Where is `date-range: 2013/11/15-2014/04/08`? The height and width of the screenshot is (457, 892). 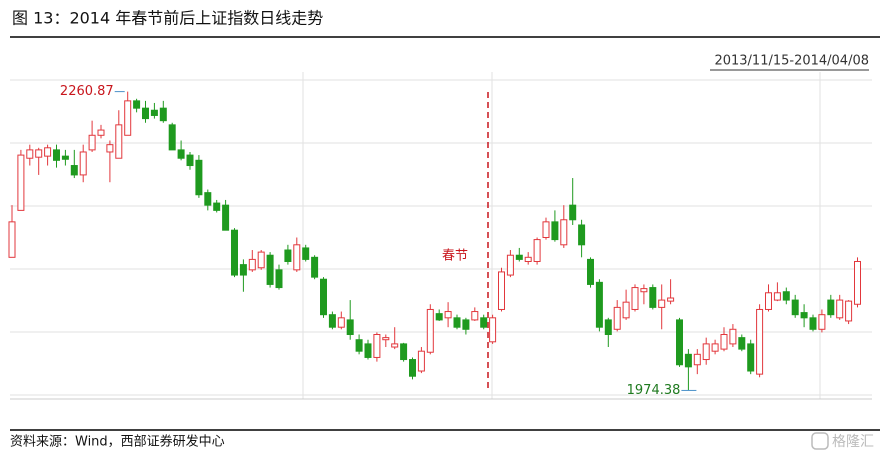 date-range: 2013/11/15-2014/04/08 is located at coordinates (791, 61).